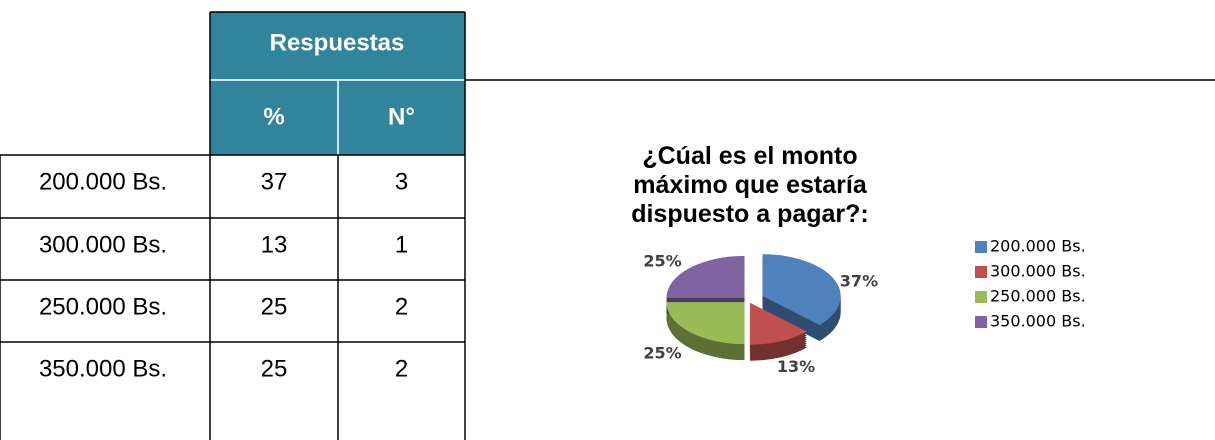 The height and width of the screenshot is (440, 1215). Describe the element at coordinates (1038, 246) in the screenshot. I see `legend-label: 200.000 Bs.` at that location.